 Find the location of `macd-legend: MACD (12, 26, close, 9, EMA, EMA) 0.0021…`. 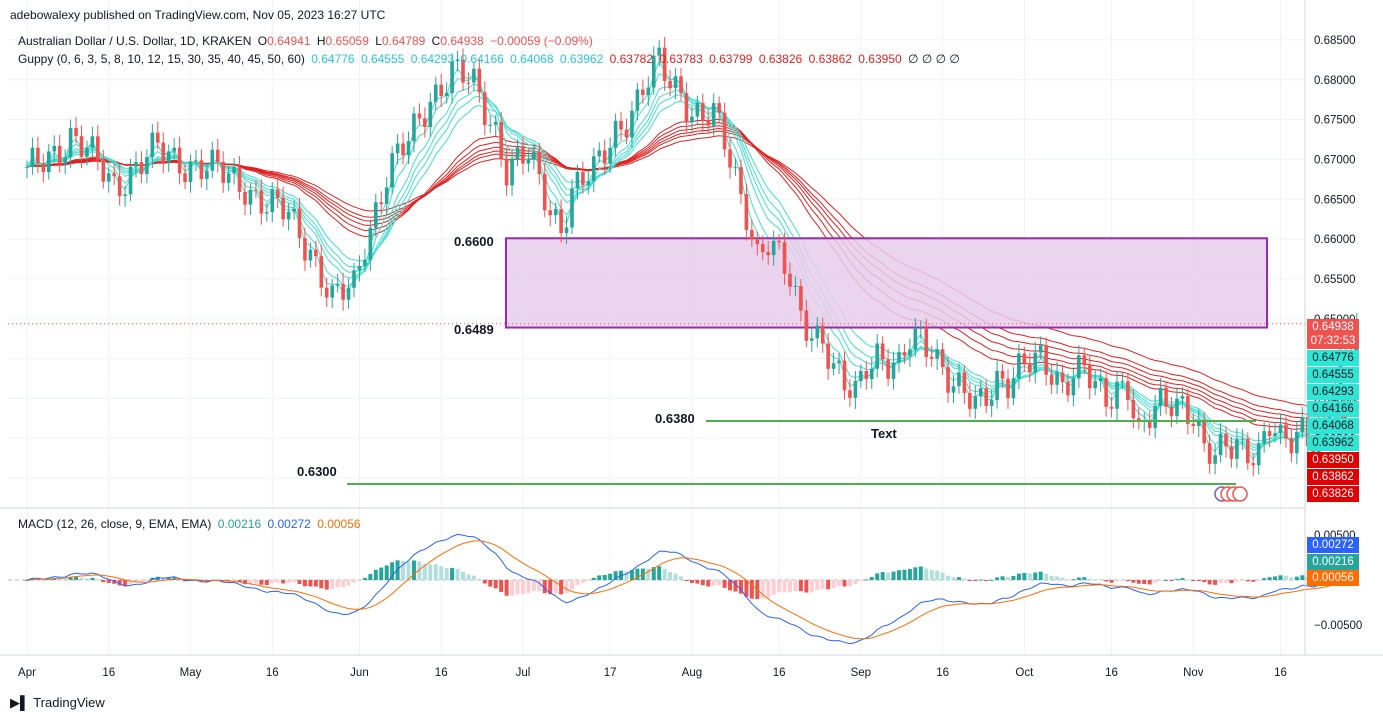

macd-legend: MACD (12, 26, close, 9, EMA, EMA) 0.0021… is located at coordinates (191, 524).